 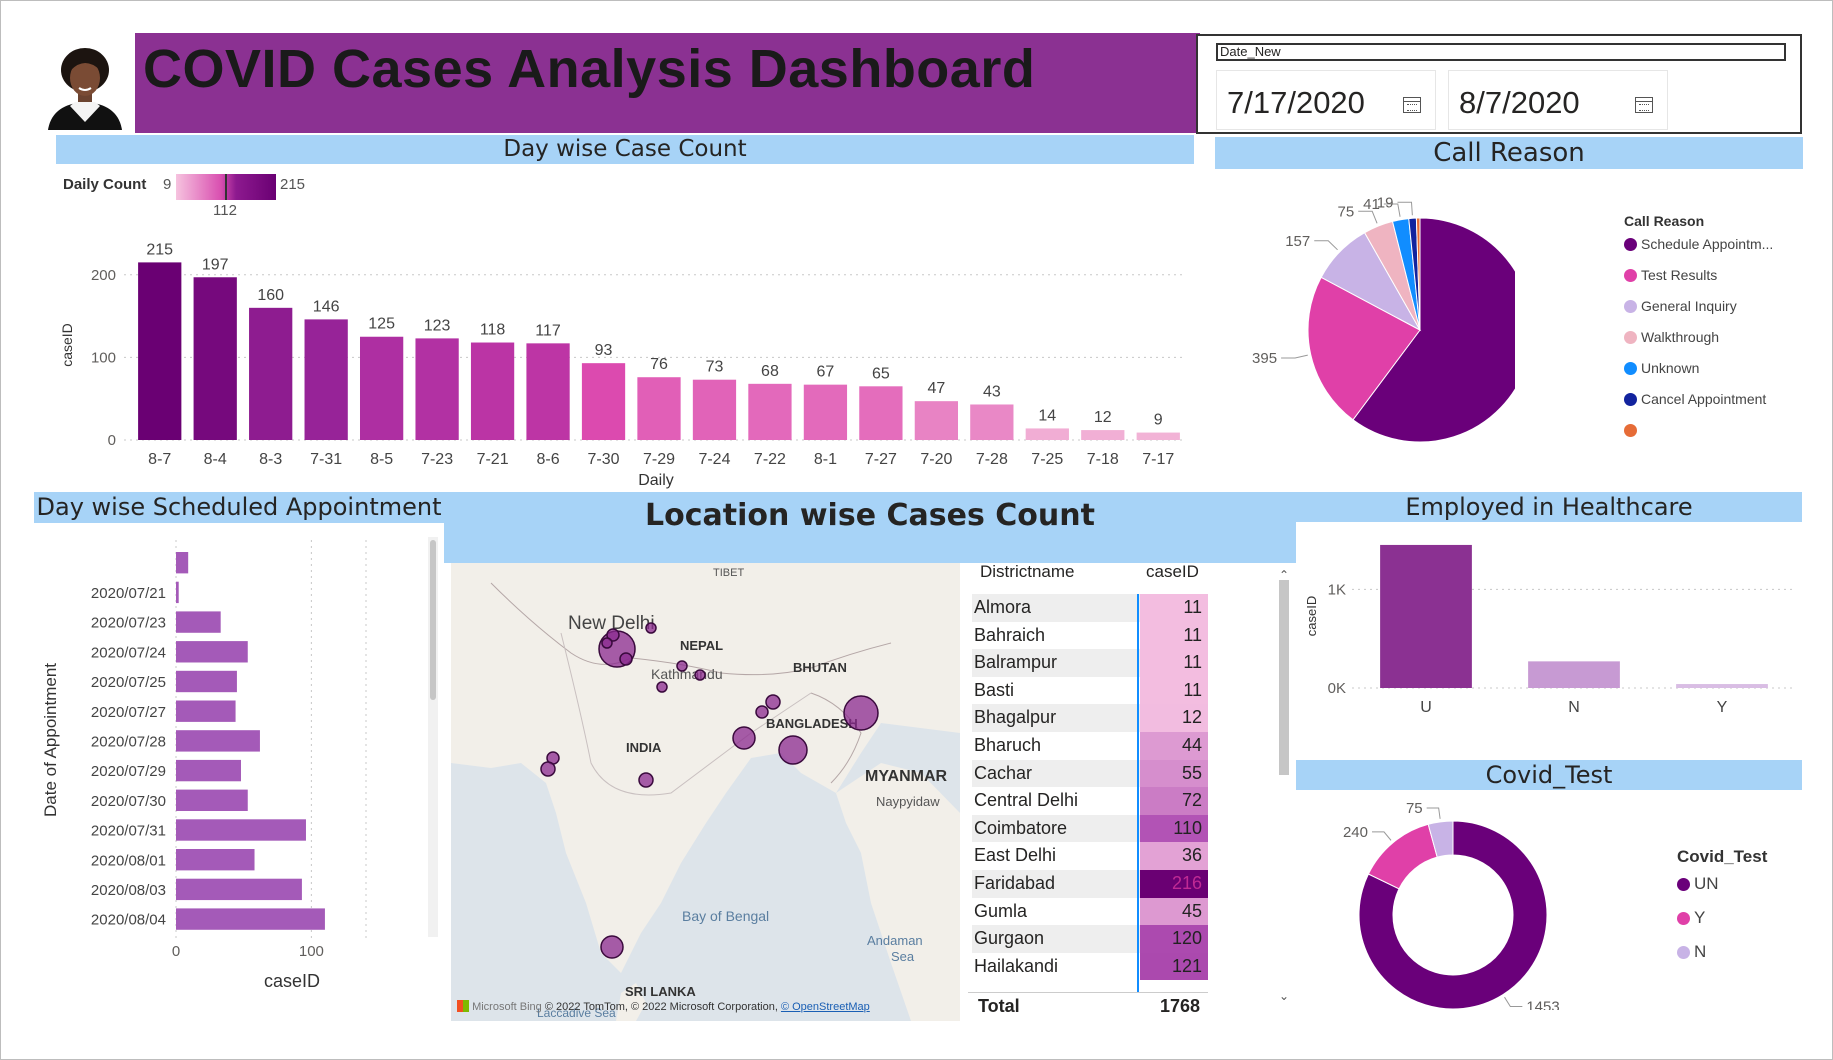 What do you see at coordinates (1027, 571) in the screenshot?
I see `col-districtname: Districtname` at bounding box center [1027, 571].